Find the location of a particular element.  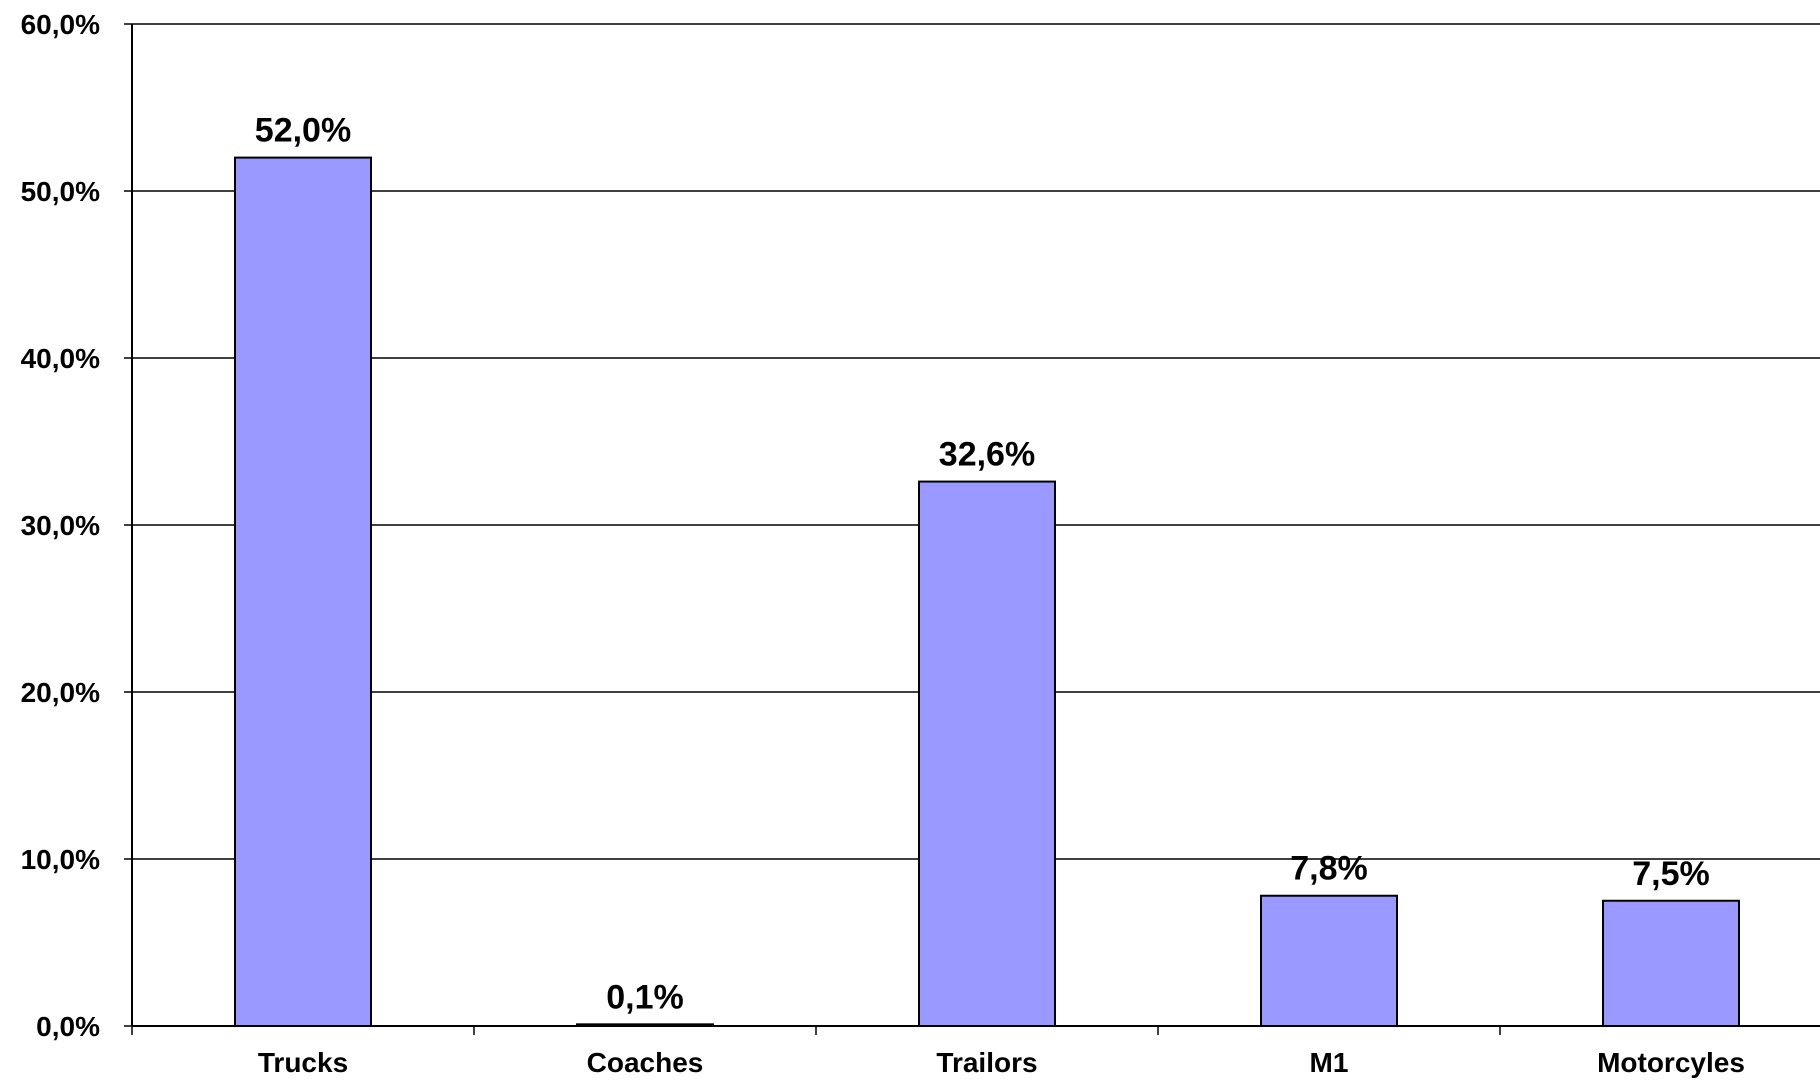

y-tick-label: 30,0% is located at coordinates (60, 525).